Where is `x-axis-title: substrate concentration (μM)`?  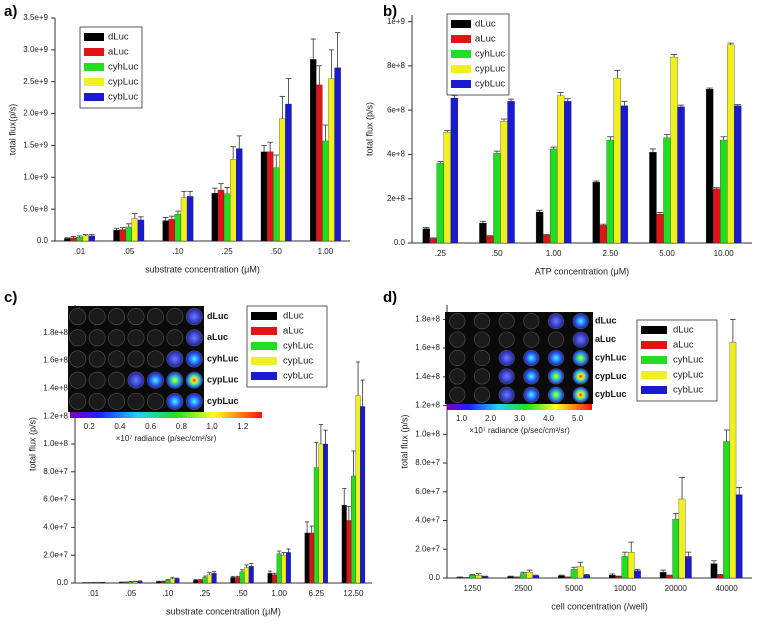
x-axis-title: substrate concentration (μM) is located at coordinates (223, 611).